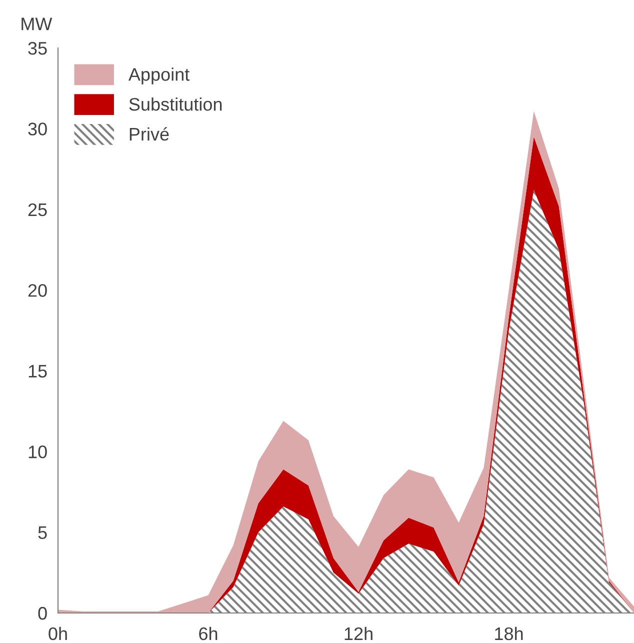 This screenshot has width=634, height=643. I want to click on y-tick-label: 25, so click(37, 209).